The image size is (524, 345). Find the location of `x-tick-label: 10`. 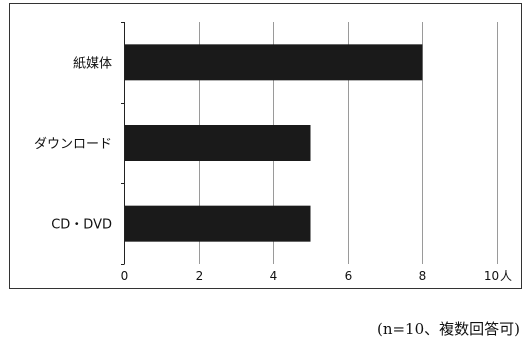

x-tick-label: 10 is located at coordinates (491, 276).